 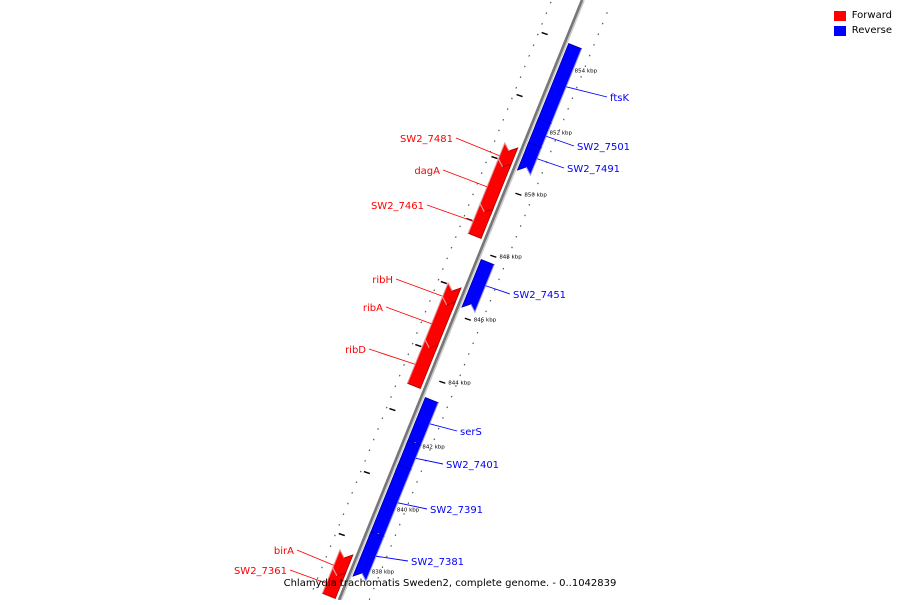 I want to click on gene-label-SW2_7401: SW2_7401, so click(x=472, y=465).